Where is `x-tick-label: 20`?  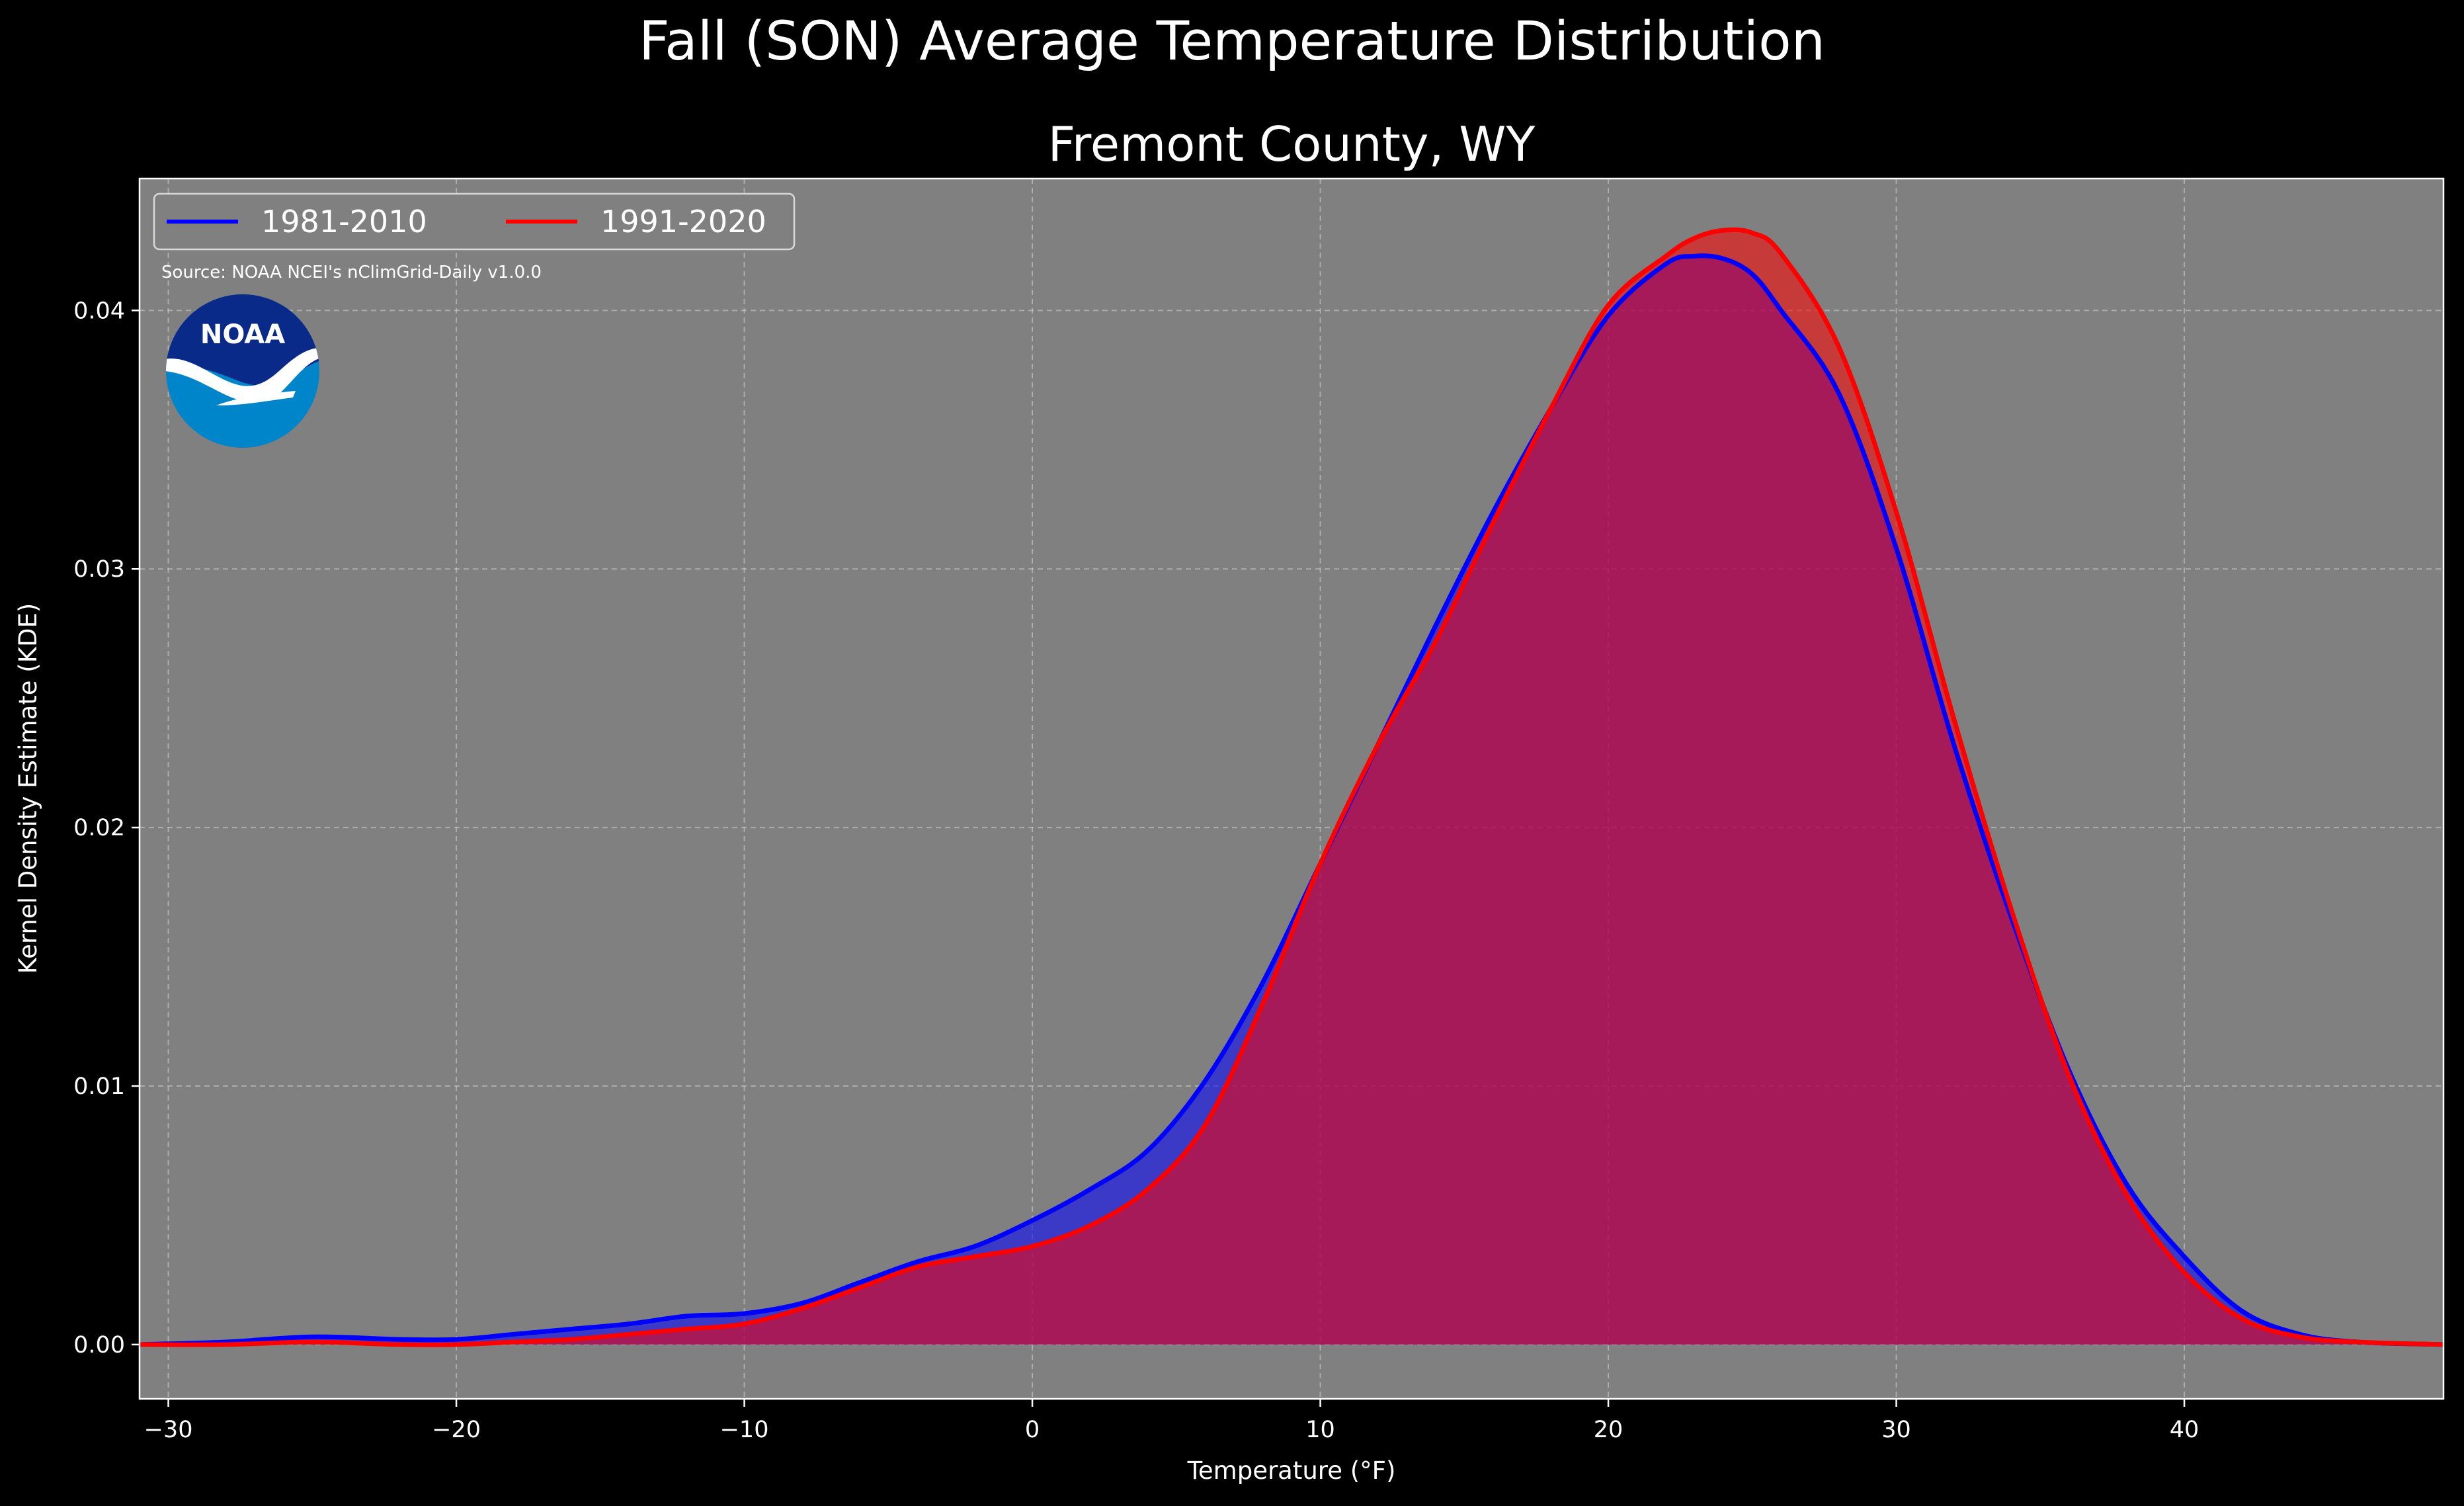 x-tick-label: 20 is located at coordinates (1608, 1430).